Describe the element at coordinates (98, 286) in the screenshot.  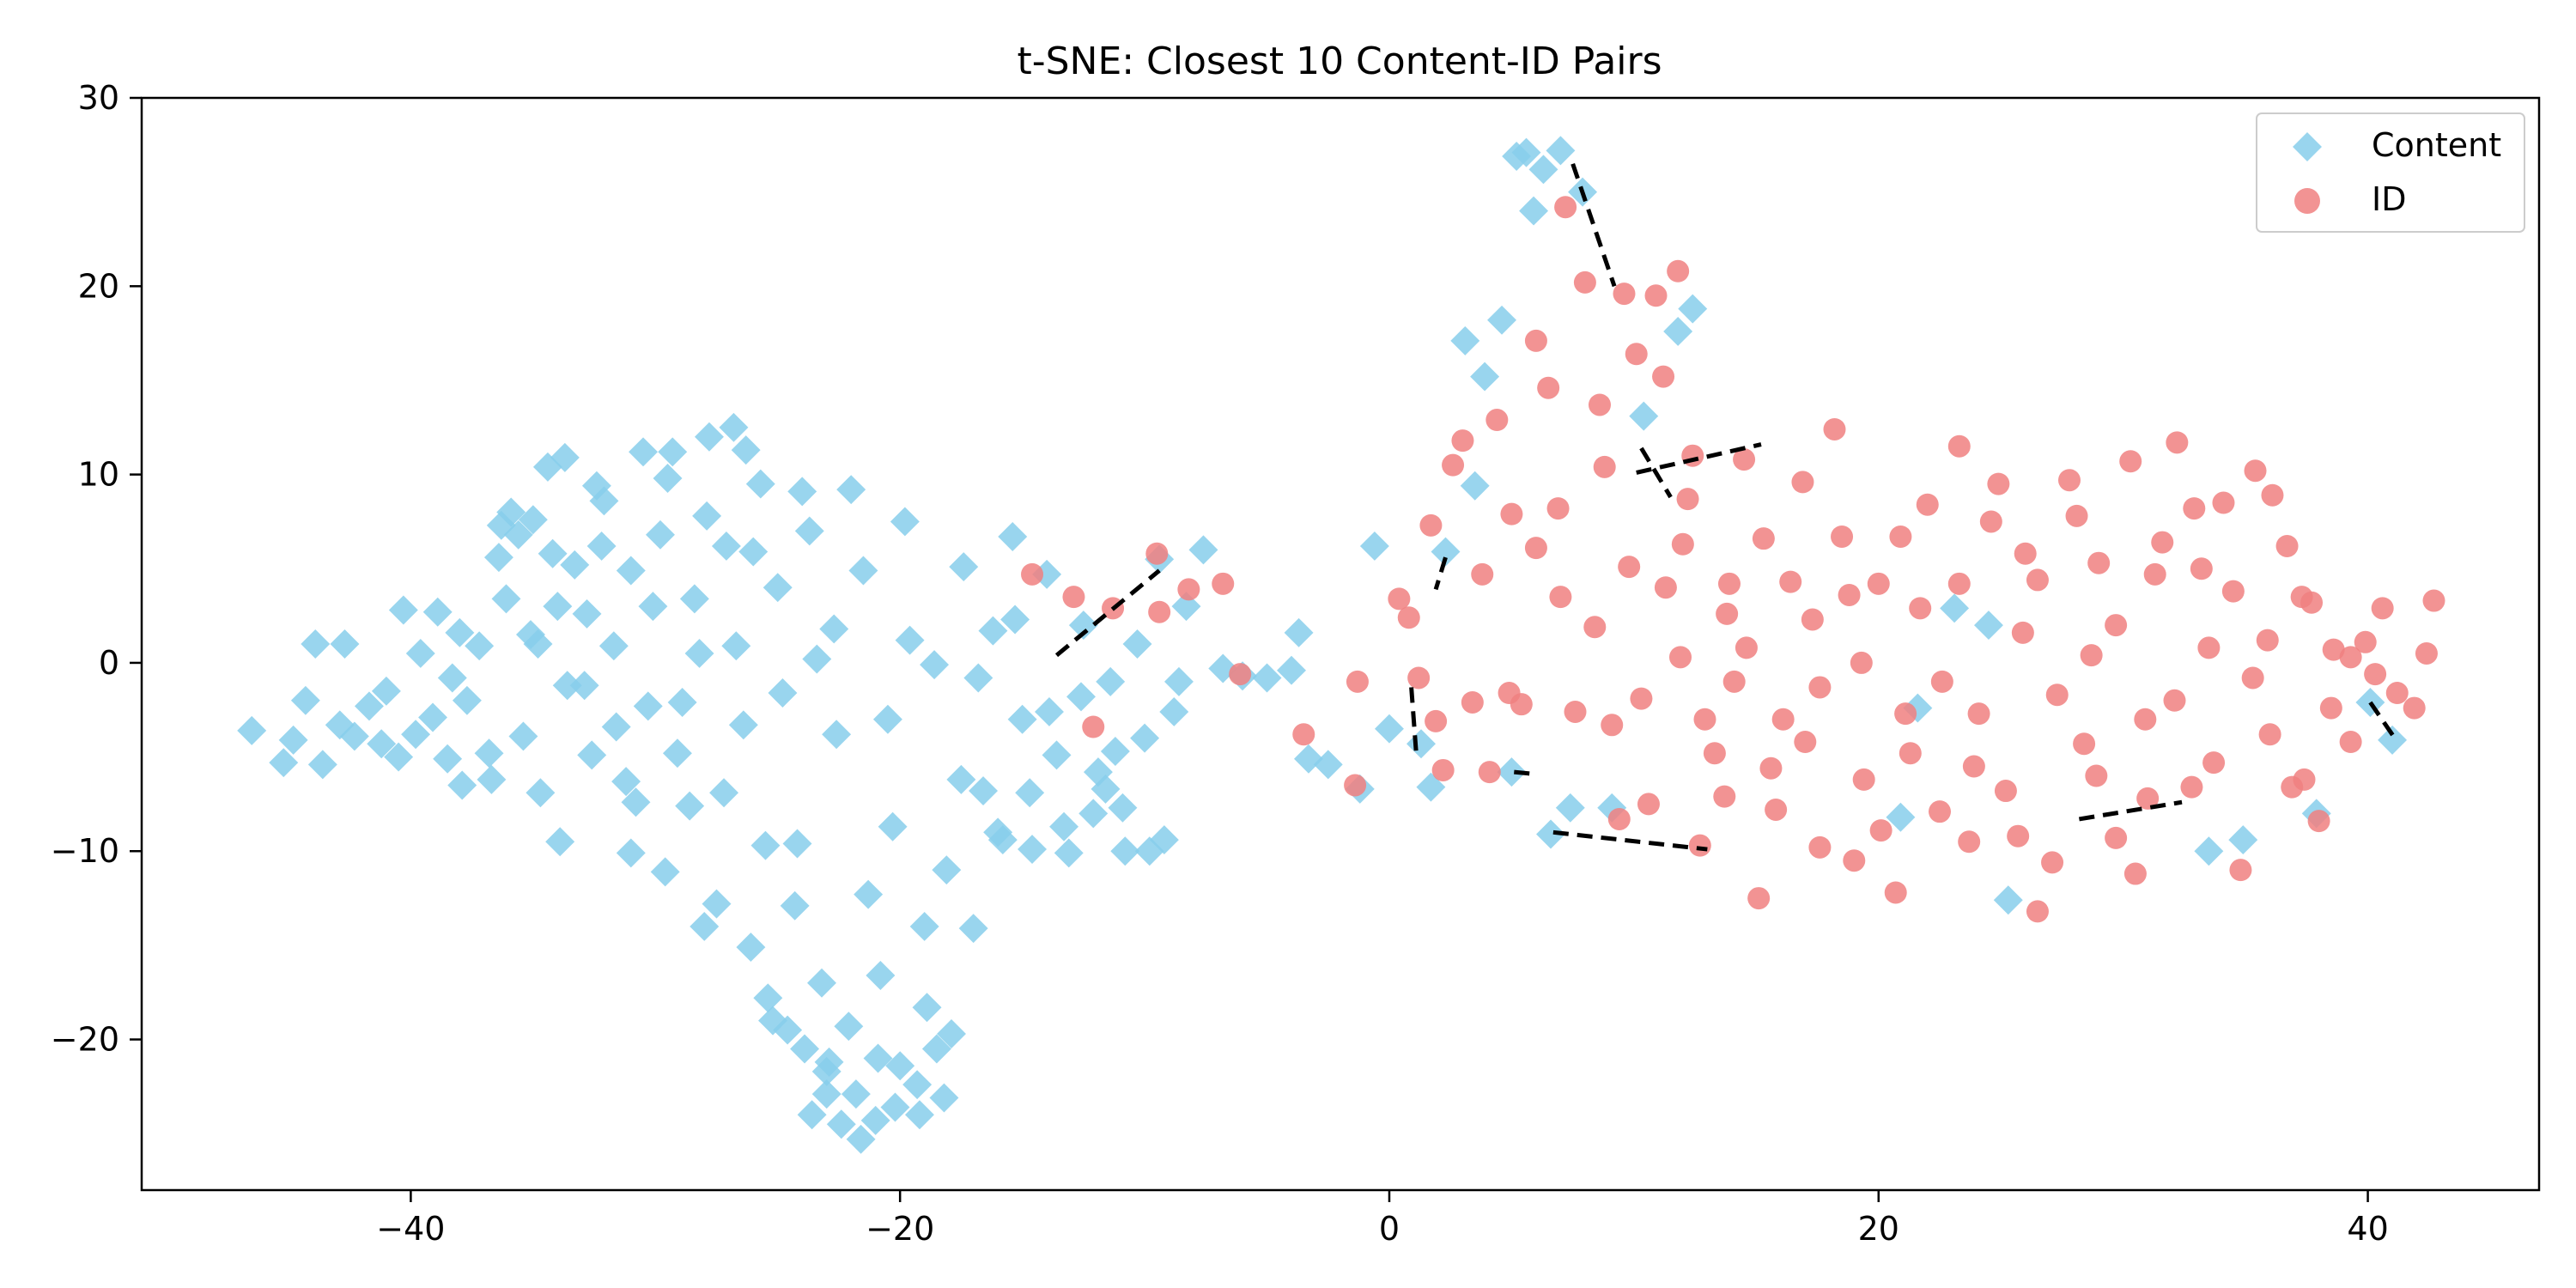
I see `y-tick-label: 20` at that location.